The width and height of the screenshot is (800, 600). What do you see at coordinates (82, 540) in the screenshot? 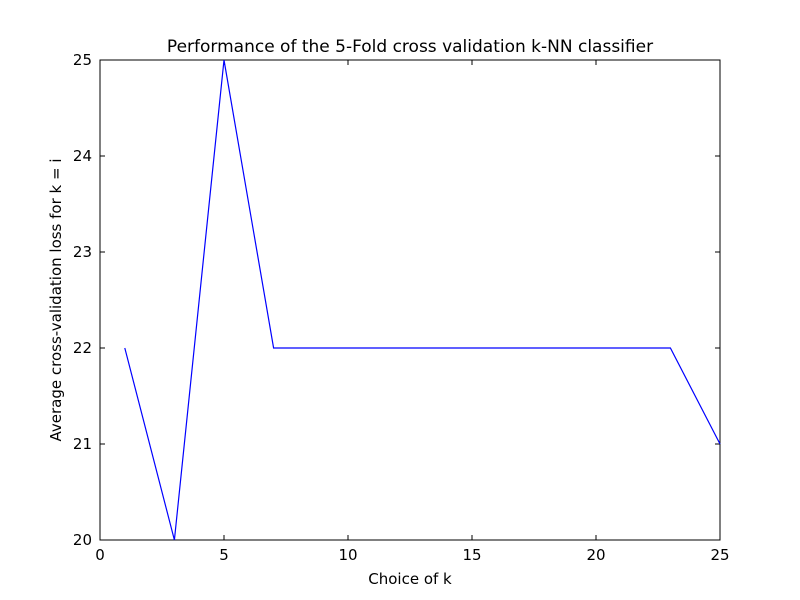
I see `y-tick-label: 20` at bounding box center [82, 540].